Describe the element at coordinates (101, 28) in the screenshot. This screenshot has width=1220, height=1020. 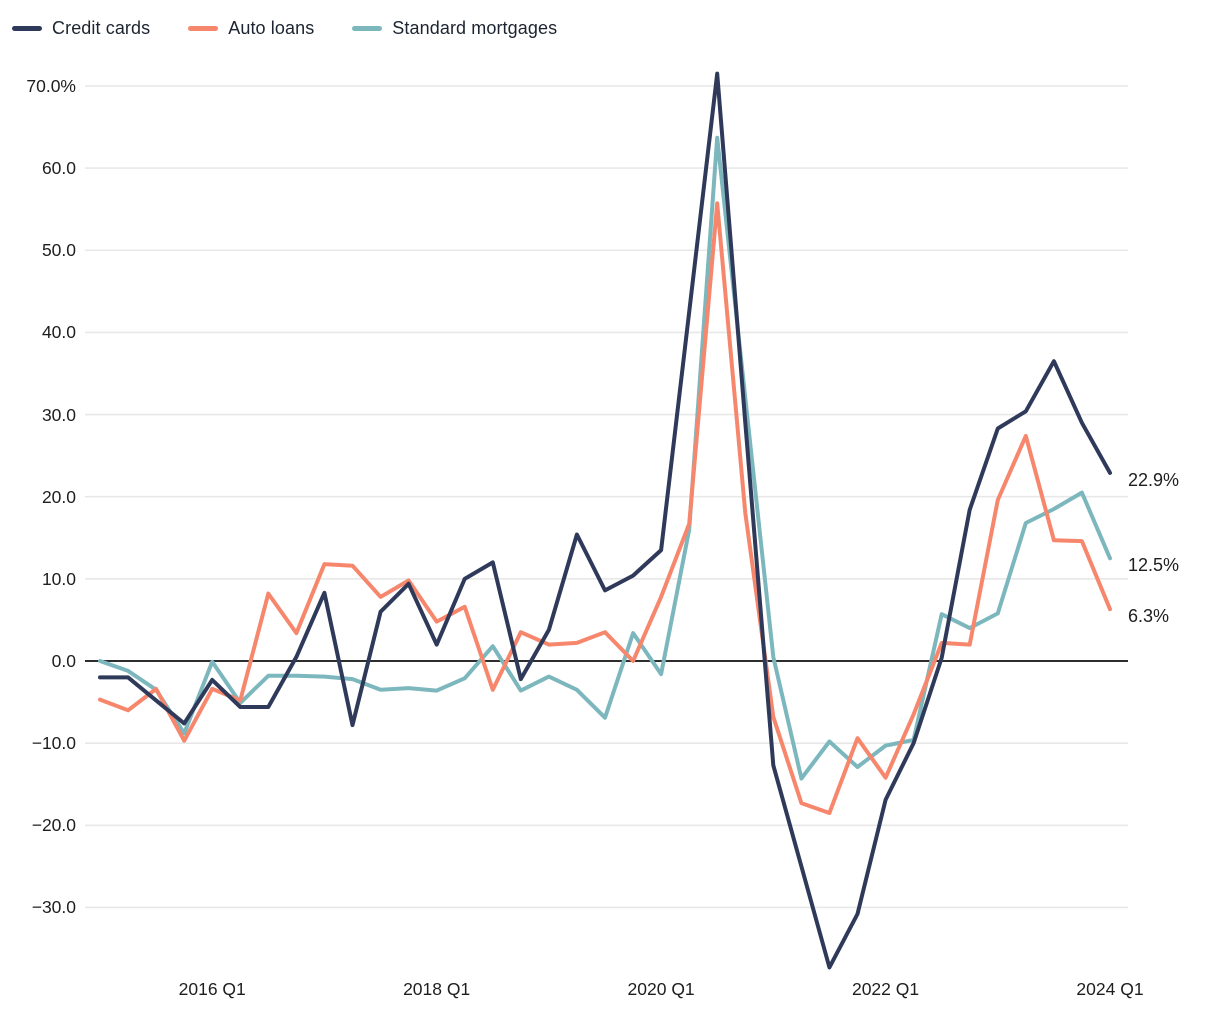
I see `legend-label-credit-cards: Credit cards` at that location.